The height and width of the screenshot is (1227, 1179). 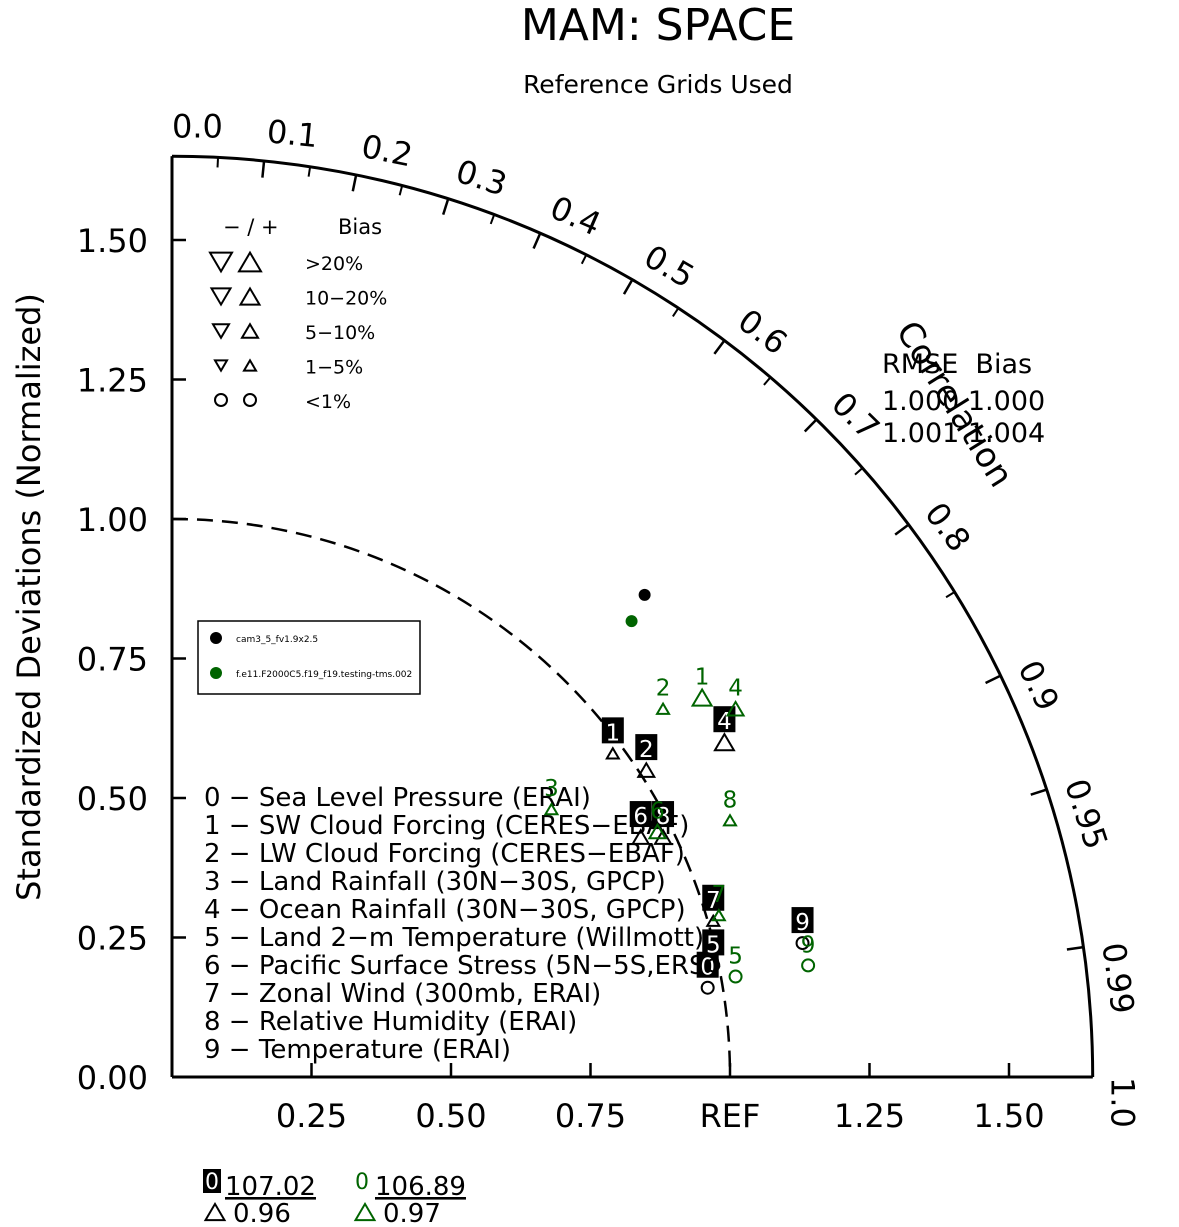 What do you see at coordinates (346, 299) in the screenshot?
I see `bias-legend-row-label: 10−20%` at bounding box center [346, 299].